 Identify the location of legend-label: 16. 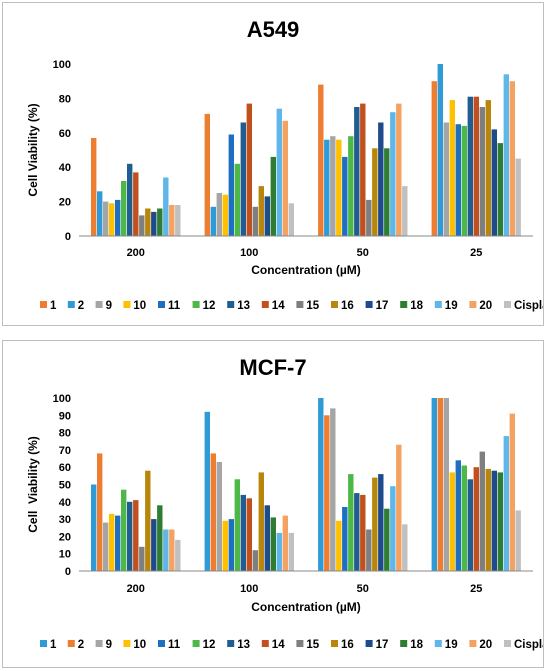
(347, 645).